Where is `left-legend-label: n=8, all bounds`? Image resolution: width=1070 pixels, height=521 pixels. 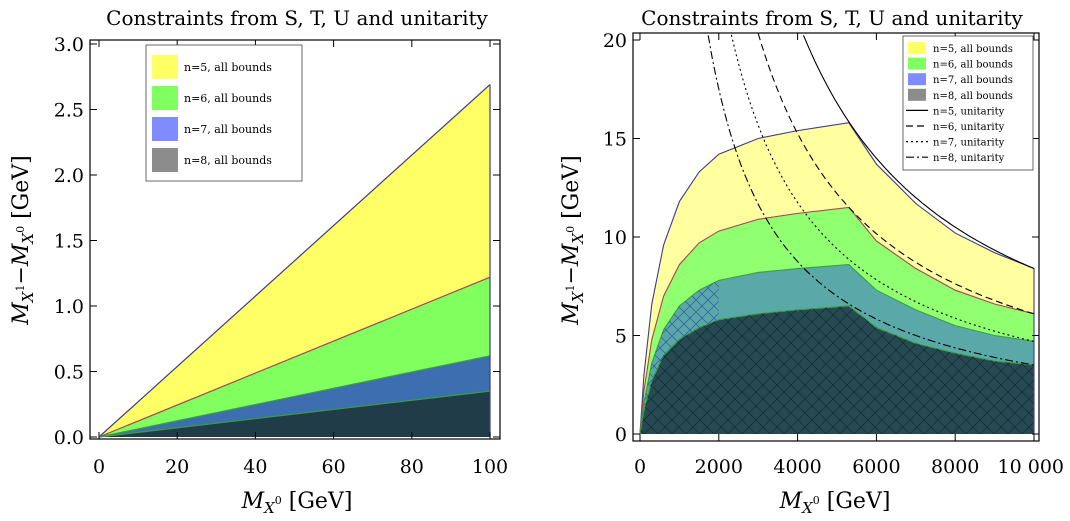
left-legend-label: n=8, all bounds is located at coordinates (228, 160).